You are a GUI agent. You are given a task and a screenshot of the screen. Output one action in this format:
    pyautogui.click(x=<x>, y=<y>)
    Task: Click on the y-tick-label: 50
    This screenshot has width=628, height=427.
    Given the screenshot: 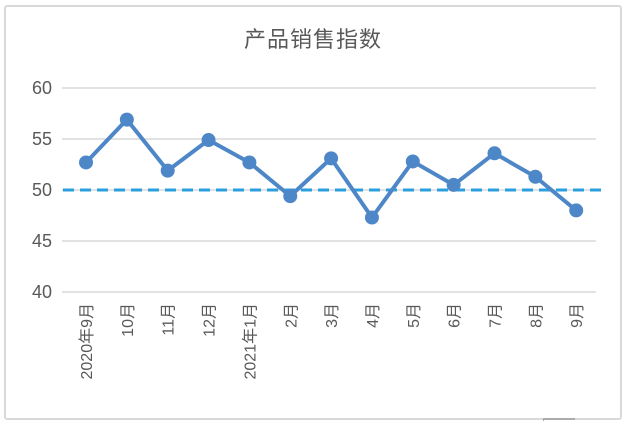 What is the action you would take?
    pyautogui.click(x=42, y=190)
    